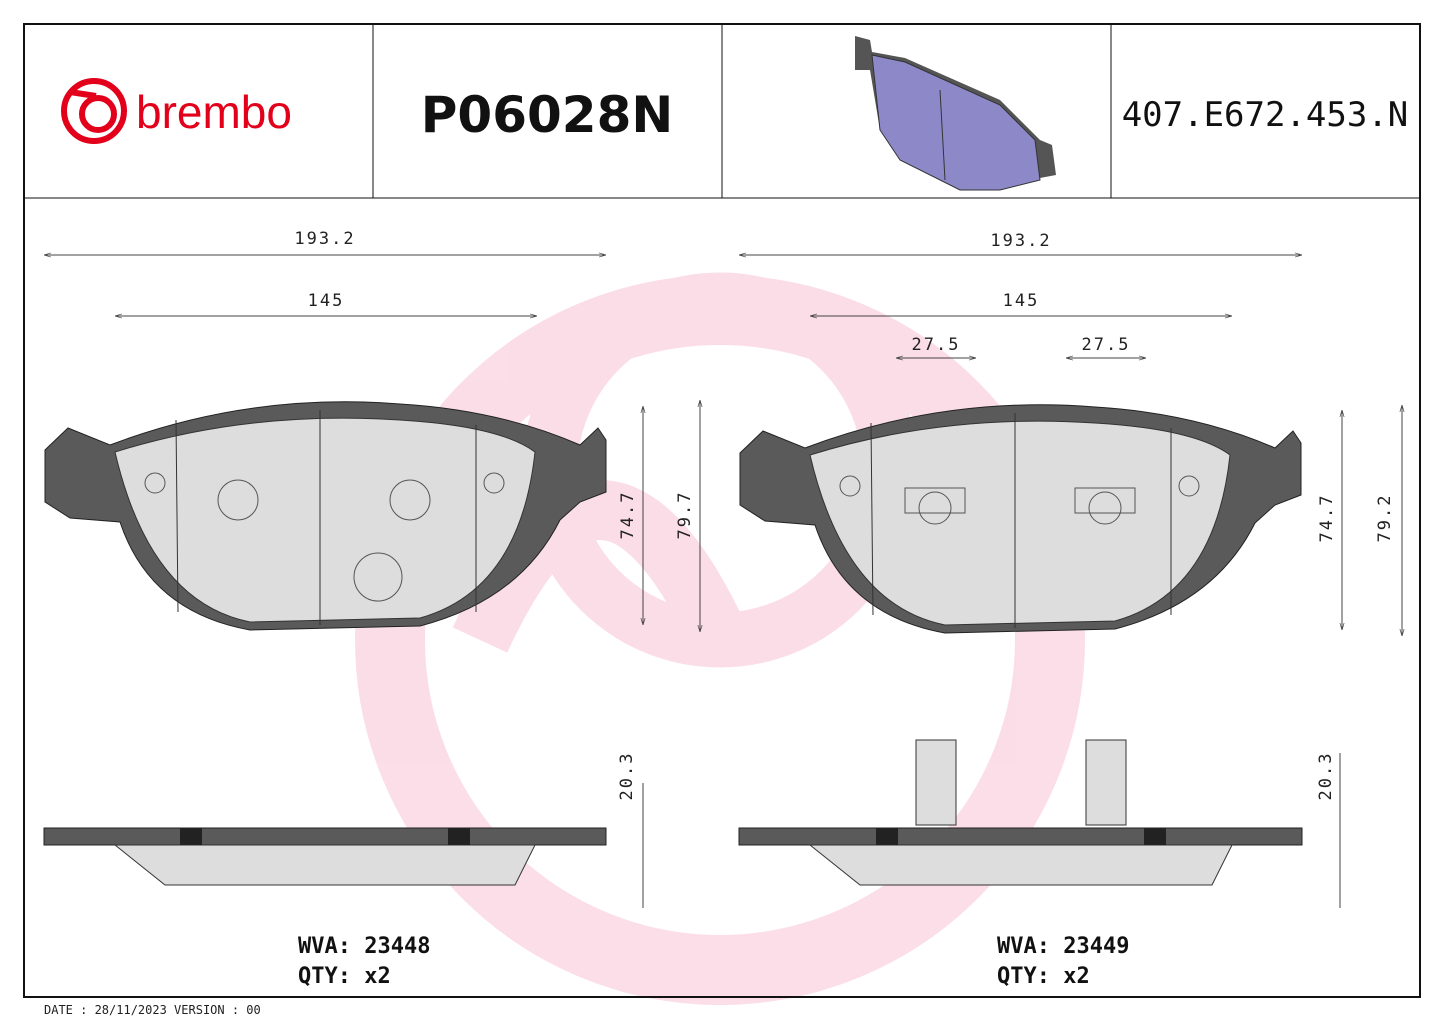 Image resolution: width=1445 pixels, height=1022 pixels. Describe the element at coordinates (685, 515) in the screenshot. I see `dimension: 79.7` at that location.